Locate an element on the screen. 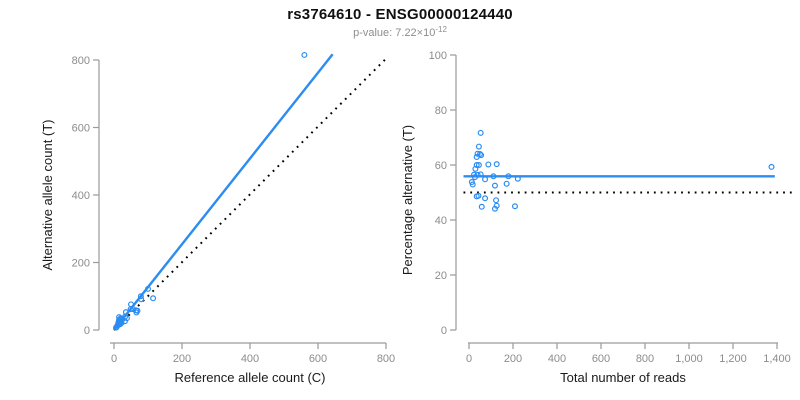 The width and height of the screenshot is (800, 400). y-tick-label: 100 is located at coordinates (438, 56).